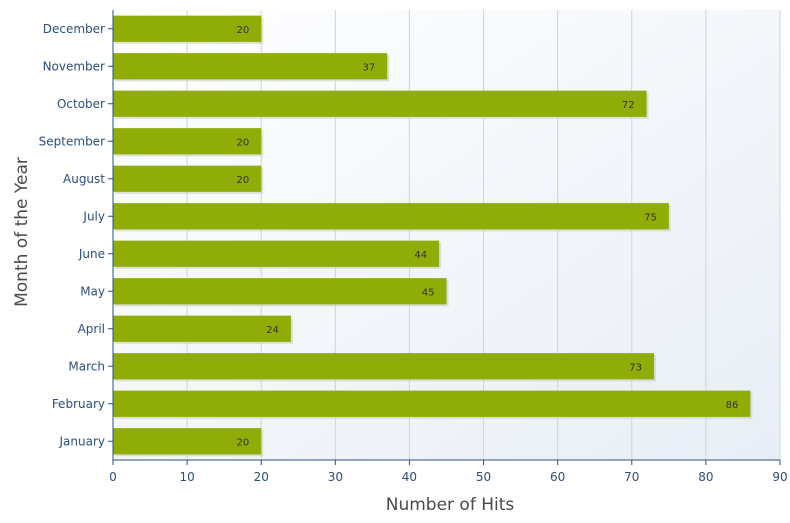 Image resolution: width=790 pixels, height=523 pixels. Describe the element at coordinates (92, 291) in the screenshot. I see `y-tick-label: May` at that location.